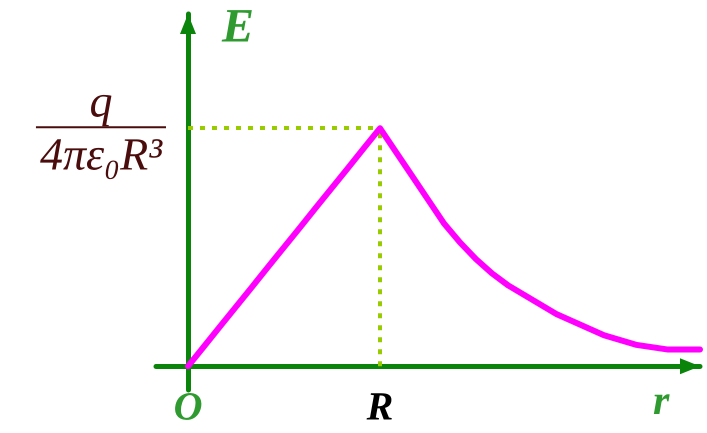  What do you see at coordinates (237, 26) in the screenshot?
I see `y-axis-title: E` at bounding box center [237, 26].